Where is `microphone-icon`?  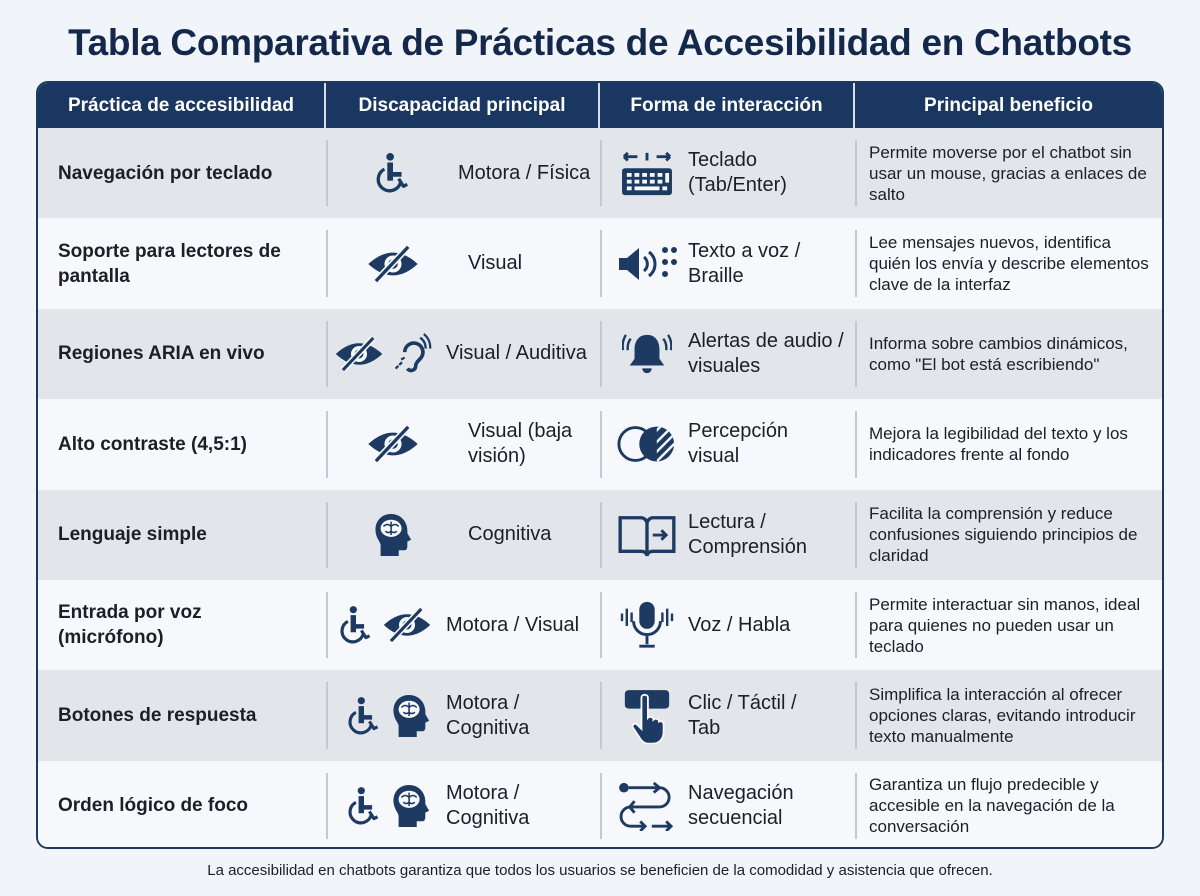 microphone-icon is located at coordinates (647, 625).